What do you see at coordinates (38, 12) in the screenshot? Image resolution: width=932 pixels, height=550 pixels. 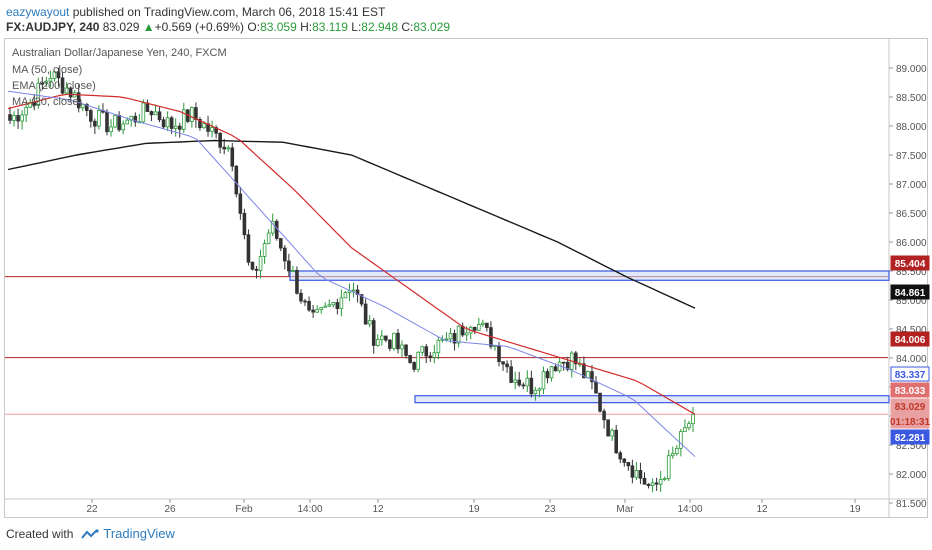 I see `author-link: eazywayout` at bounding box center [38, 12].